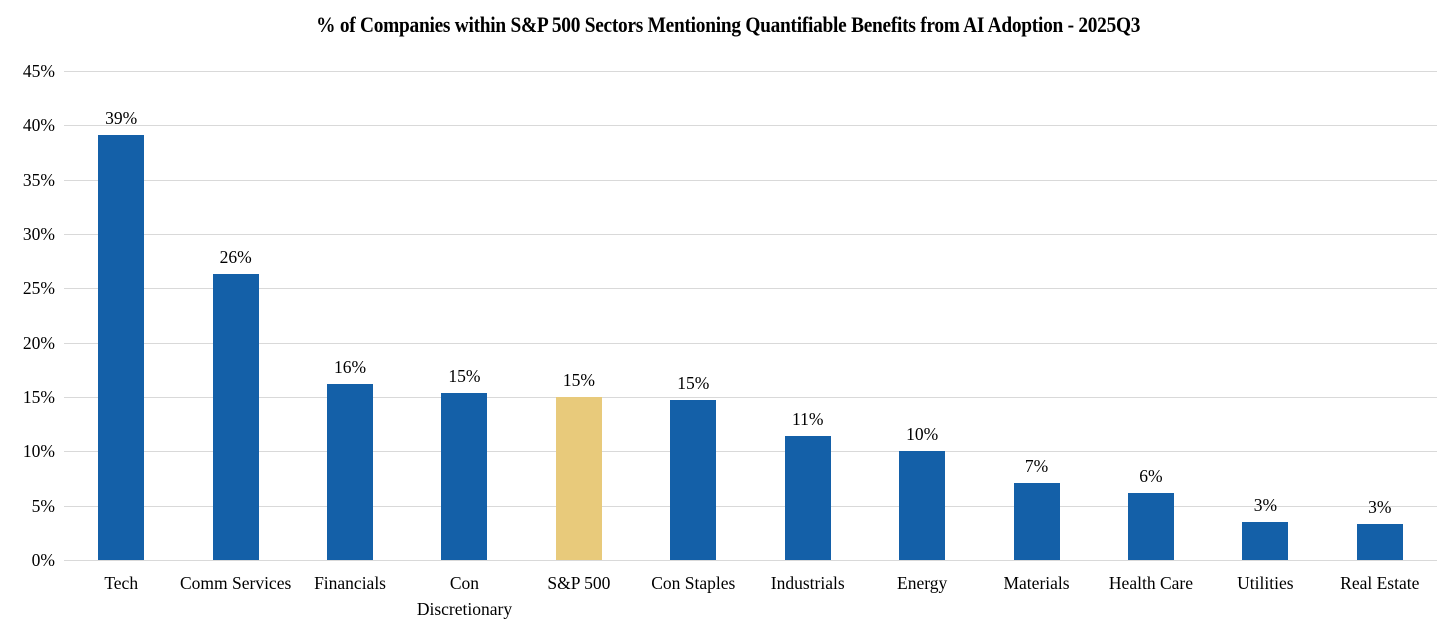 This screenshot has height=620, width=1456. Describe the element at coordinates (121, 347) in the screenshot. I see `bar-tech` at that location.